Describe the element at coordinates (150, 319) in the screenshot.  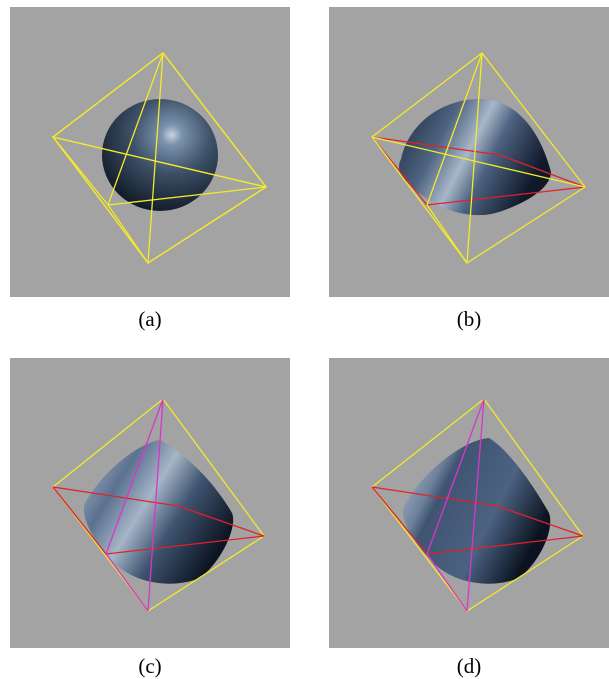
I see `caption-a: (a)` at that location.